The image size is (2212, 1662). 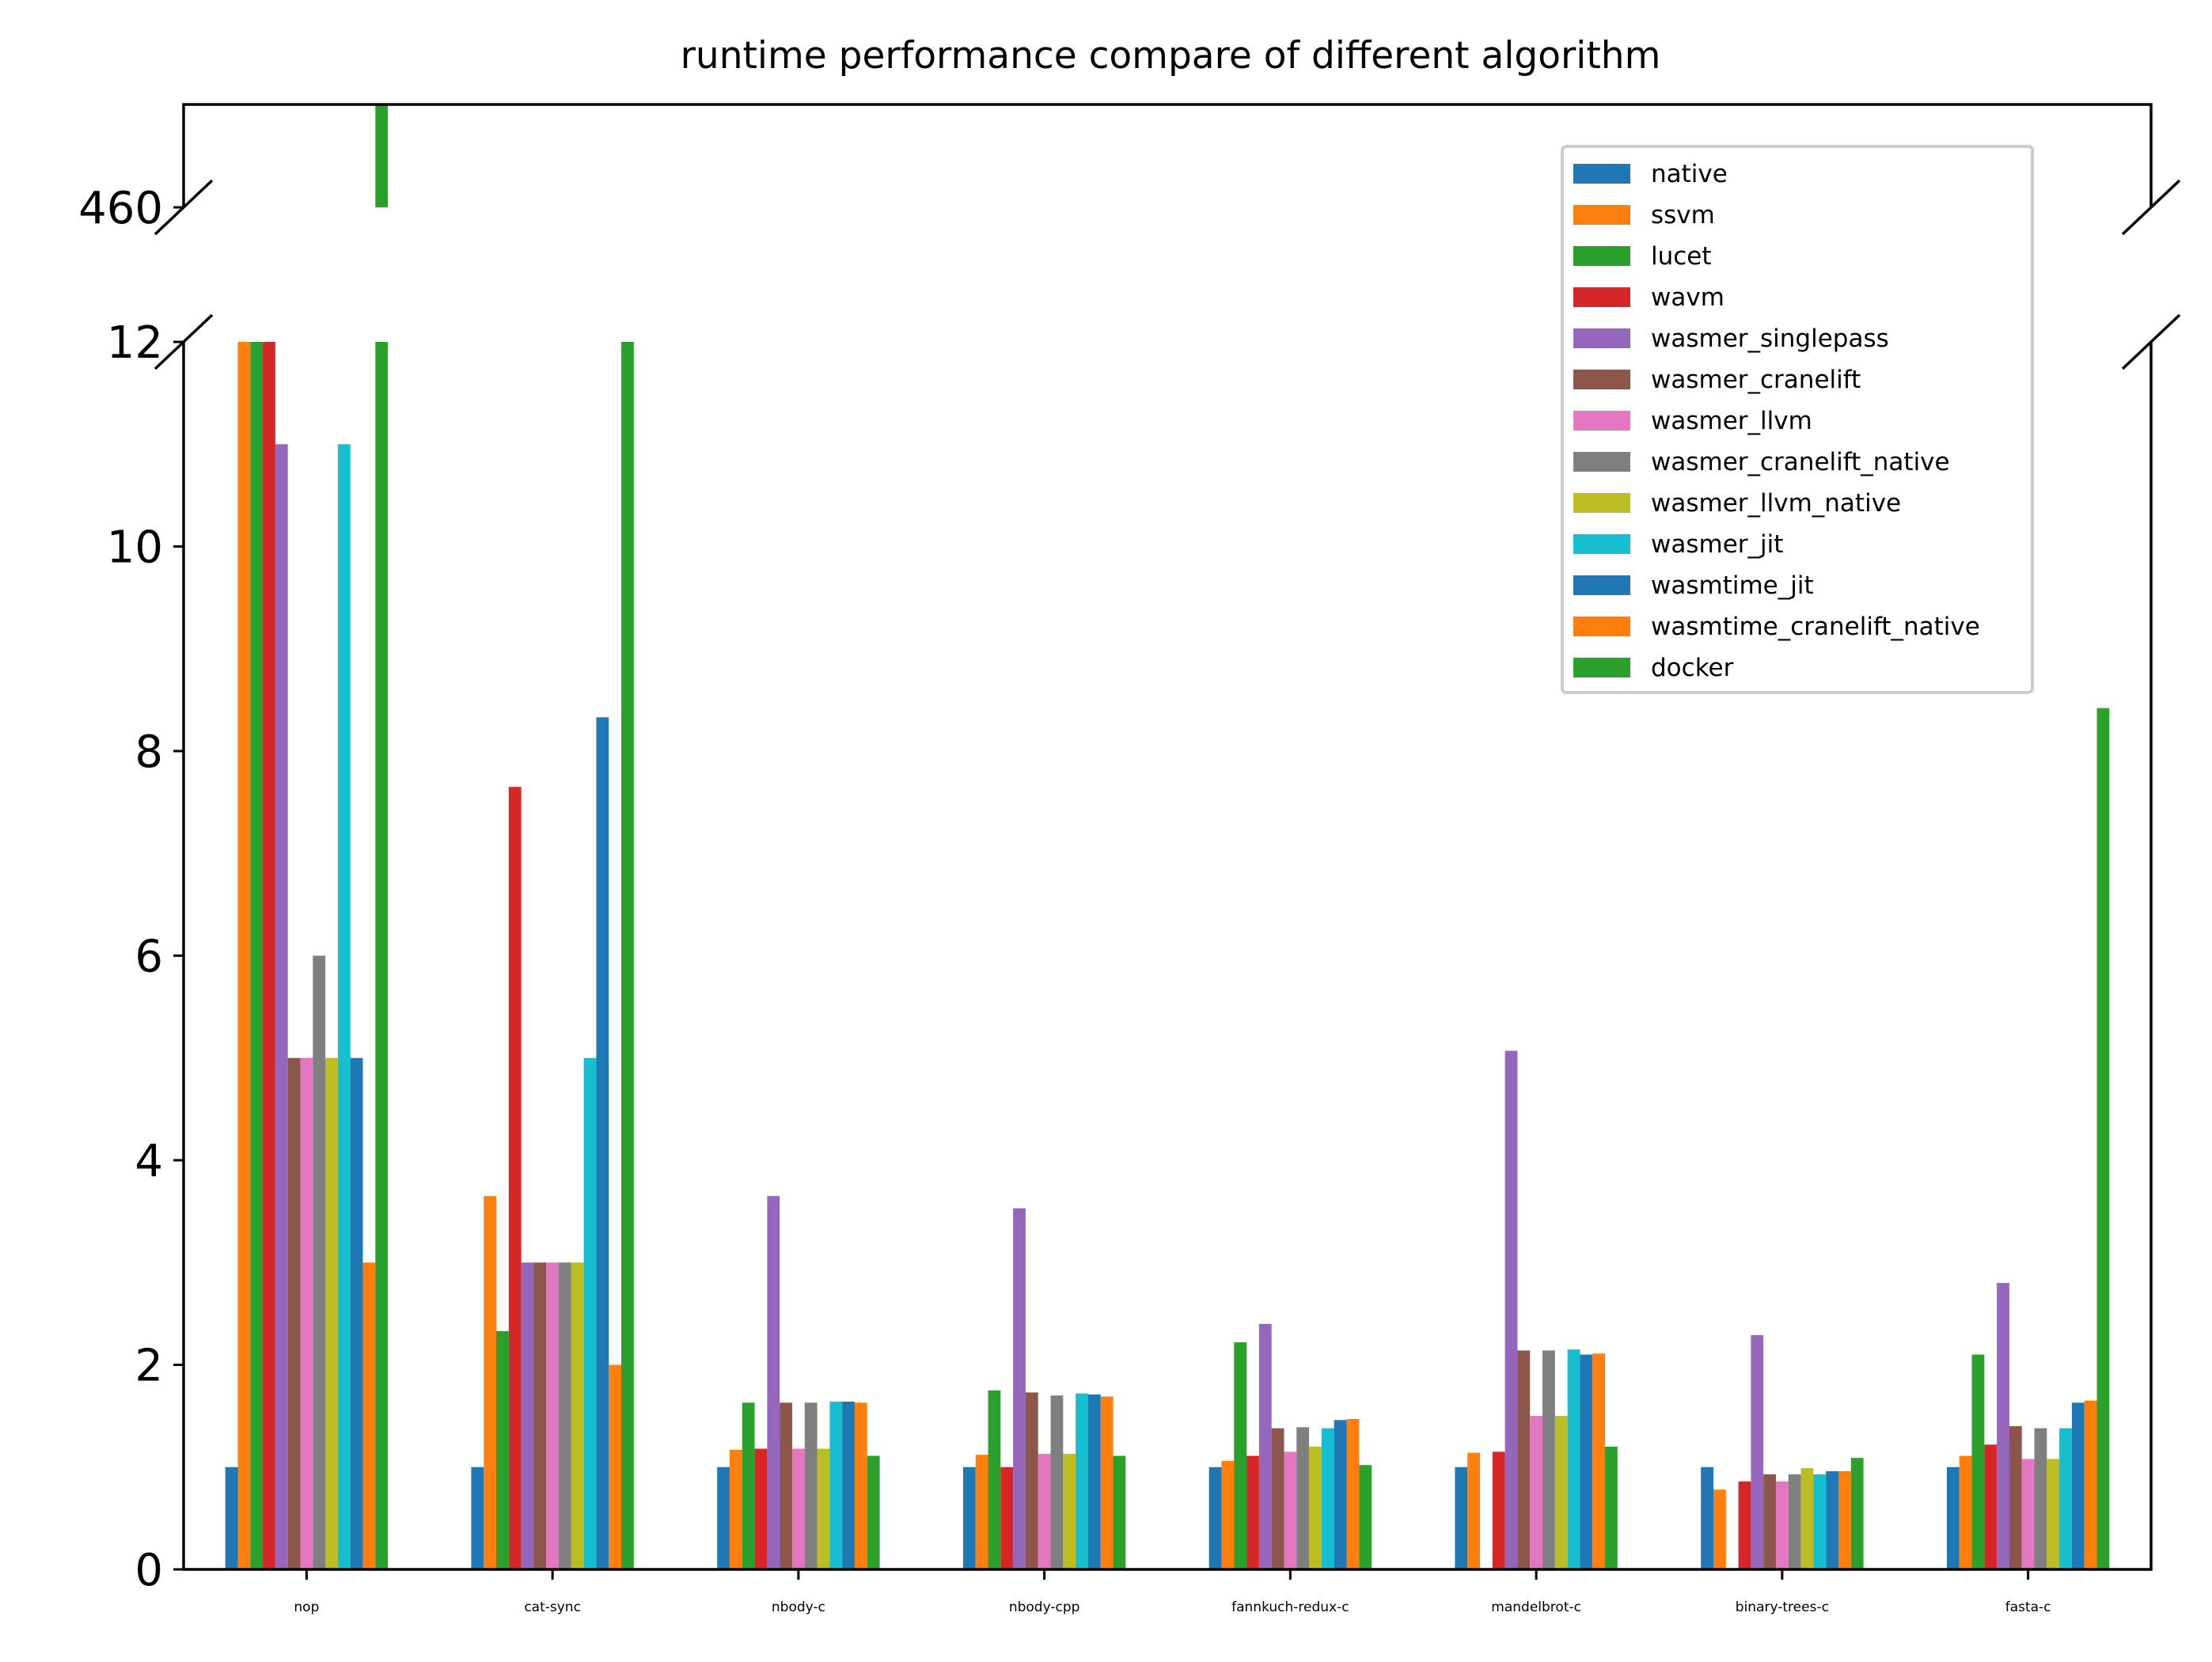 What do you see at coordinates (994, 1479) in the screenshot?
I see `bar-lucet-nbody-cpp` at bounding box center [994, 1479].